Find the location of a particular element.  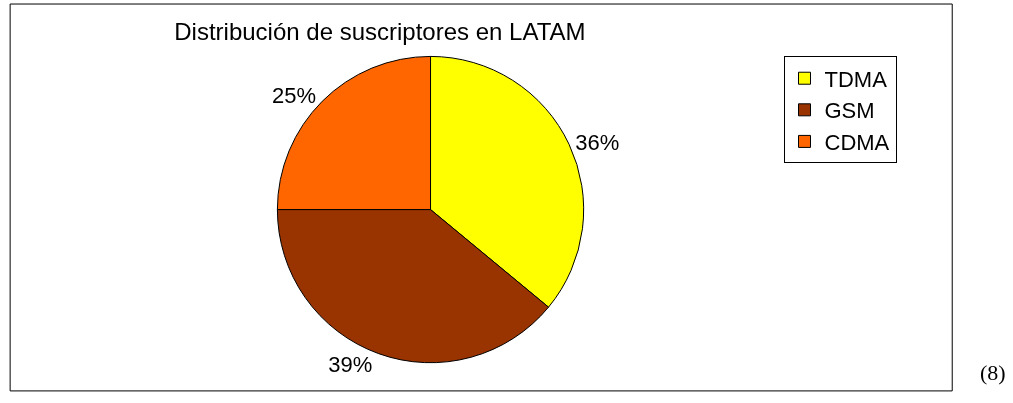

legend-label: GSM is located at coordinates (849, 111).